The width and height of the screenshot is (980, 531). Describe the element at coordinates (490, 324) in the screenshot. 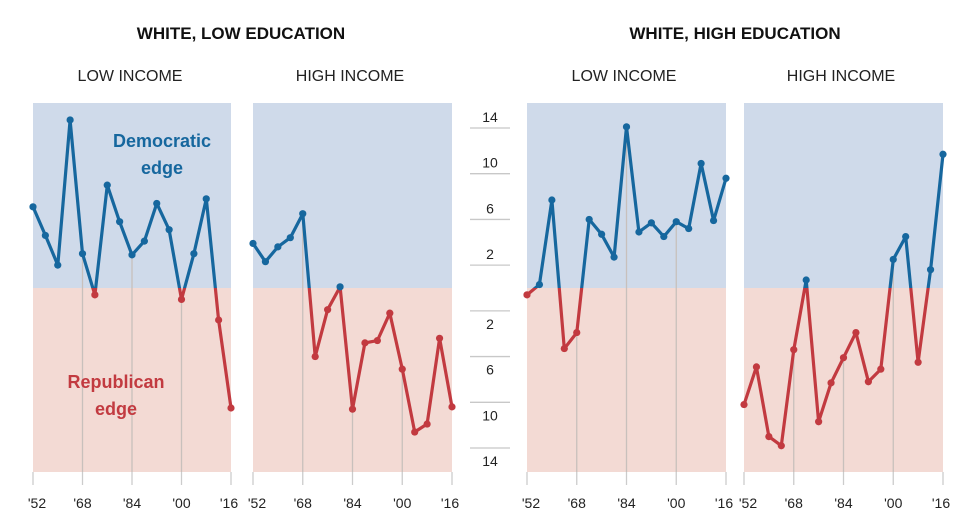

I see `y-tick-label: 2` at that location.